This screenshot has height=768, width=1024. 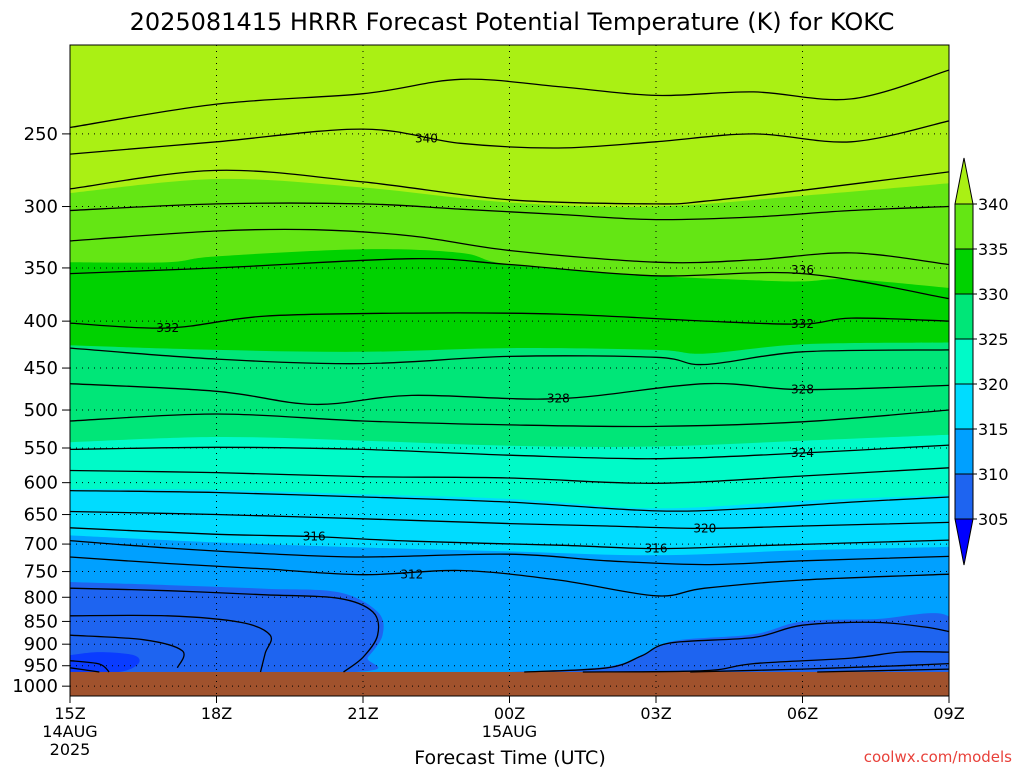 I want to click on contour-label-336: 336, so click(x=802, y=270).